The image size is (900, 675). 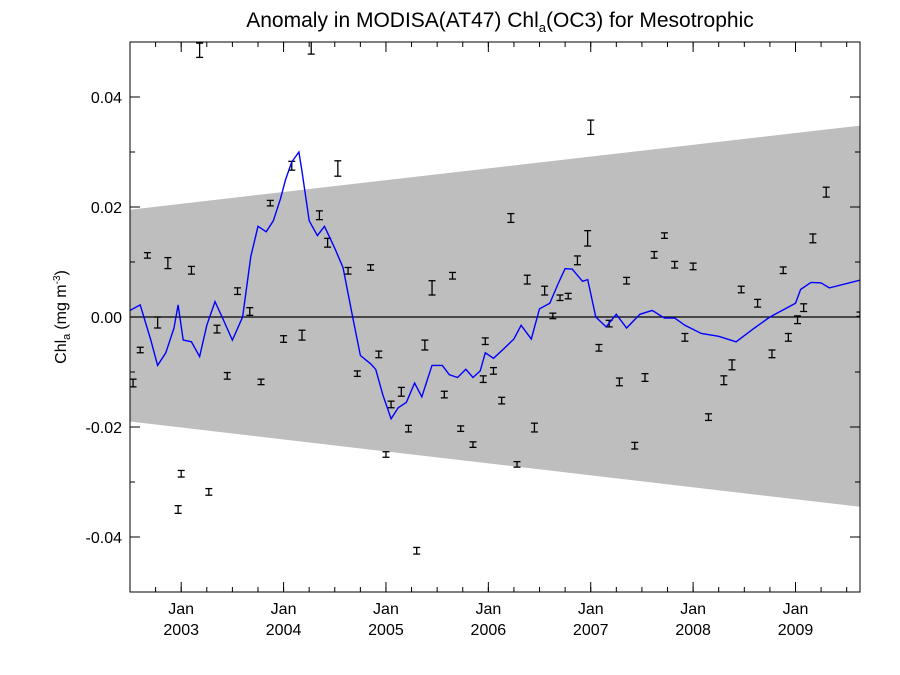 I want to click on y-tick-label: 0.00, so click(x=106, y=318).